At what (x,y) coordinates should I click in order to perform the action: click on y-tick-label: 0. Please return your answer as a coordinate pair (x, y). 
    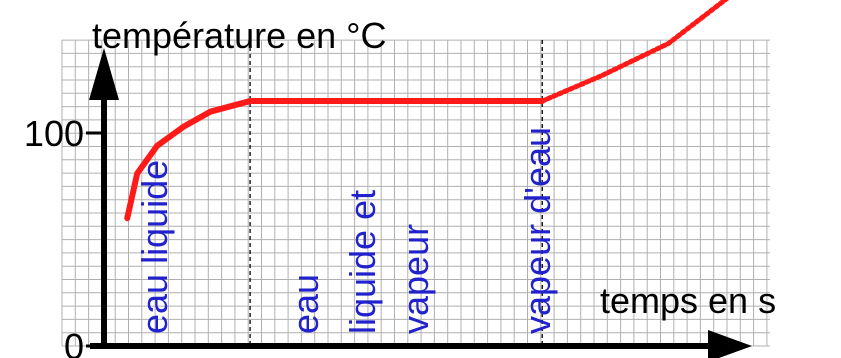
    Looking at the image, I should click on (74, 342).